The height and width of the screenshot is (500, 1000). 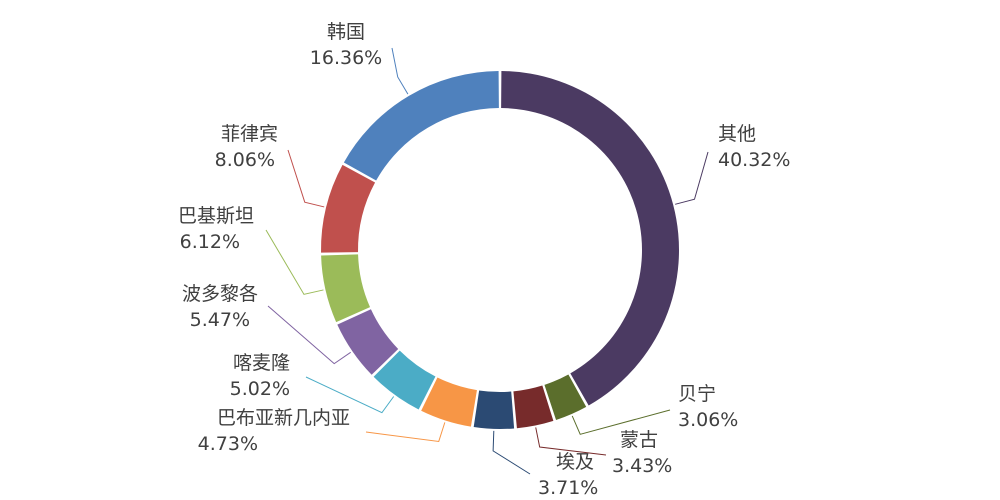 What do you see at coordinates (260, 389) in the screenshot?
I see `slice-percent-label: 5.02%` at bounding box center [260, 389].